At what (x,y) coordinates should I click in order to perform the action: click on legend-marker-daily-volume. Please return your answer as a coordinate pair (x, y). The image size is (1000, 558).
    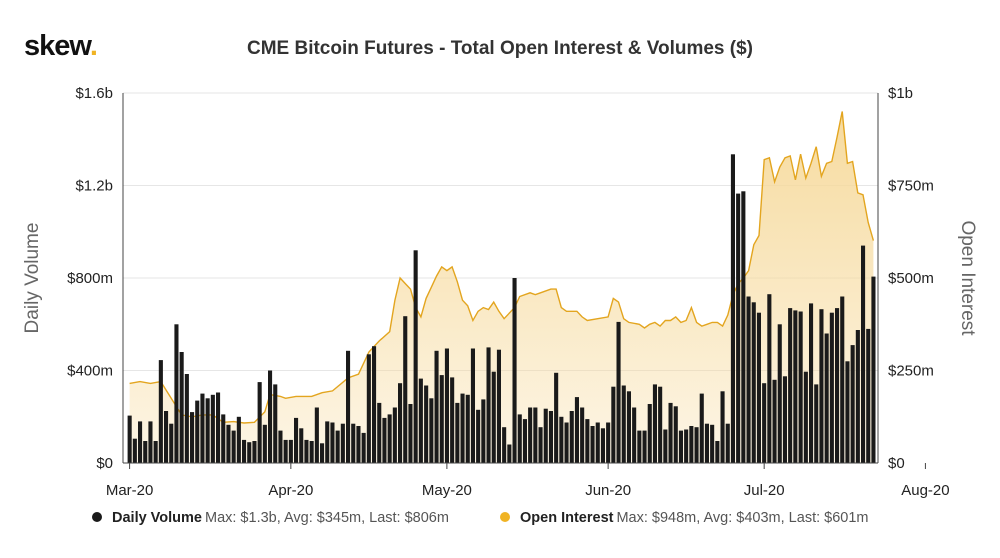
    Looking at the image, I should click on (97, 517).